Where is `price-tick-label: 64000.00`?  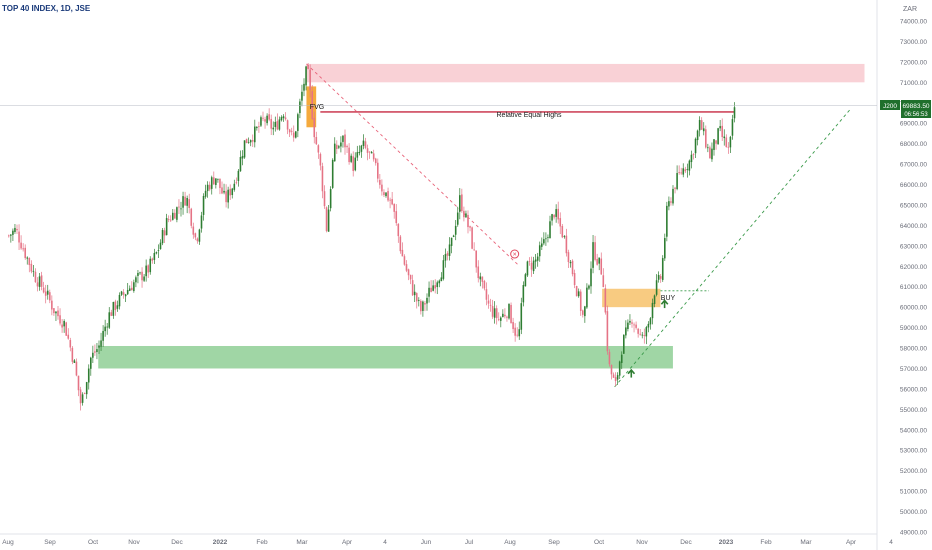
price-tick-label: 64000.00 is located at coordinates (913, 226).